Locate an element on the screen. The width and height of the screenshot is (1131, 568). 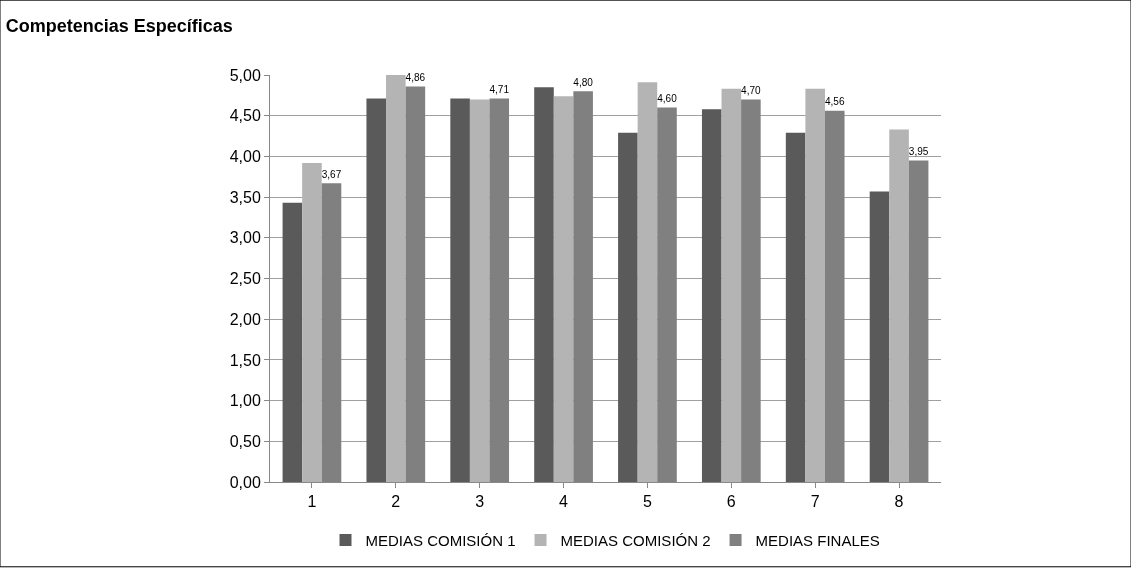
y-tick-label: 0,00 is located at coordinates (245, 482).